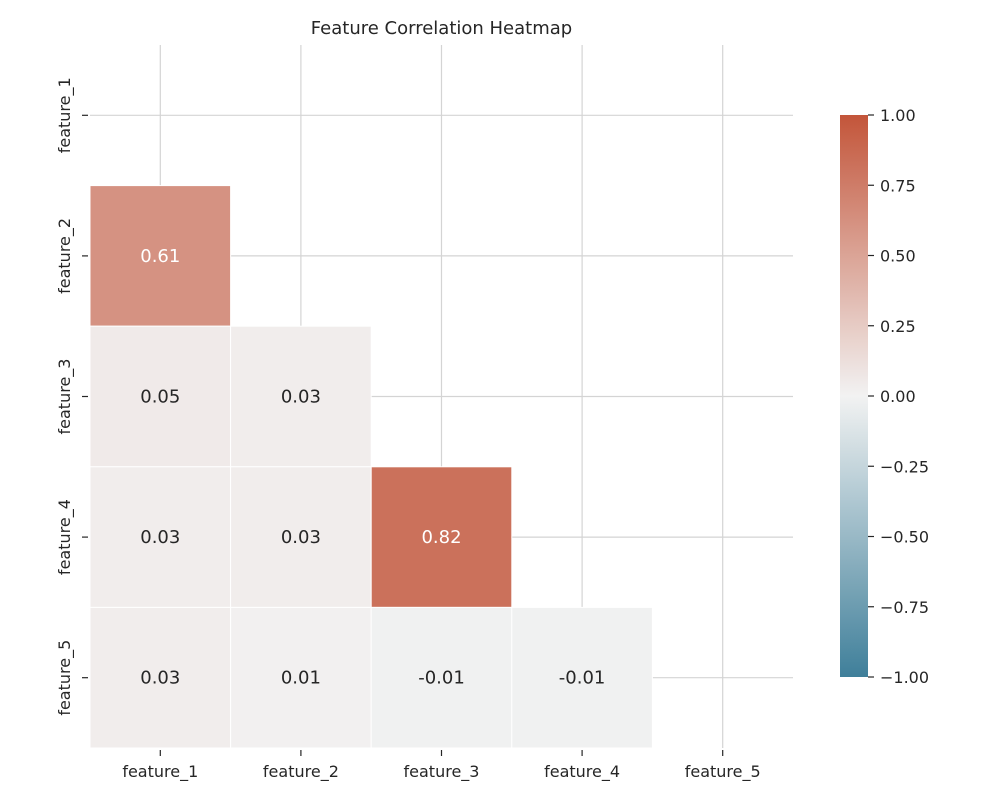  Describe the element at coordinates (898, 185) in the screenshot. I see `colorbar-tick-label: 0.75` at that location.